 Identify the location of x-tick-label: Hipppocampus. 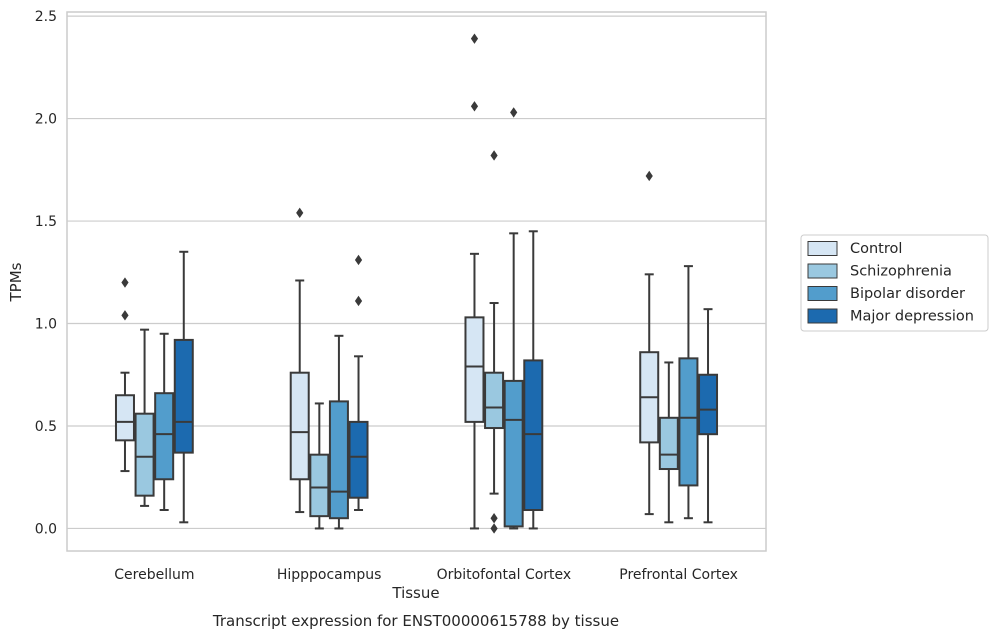
(329, 575).